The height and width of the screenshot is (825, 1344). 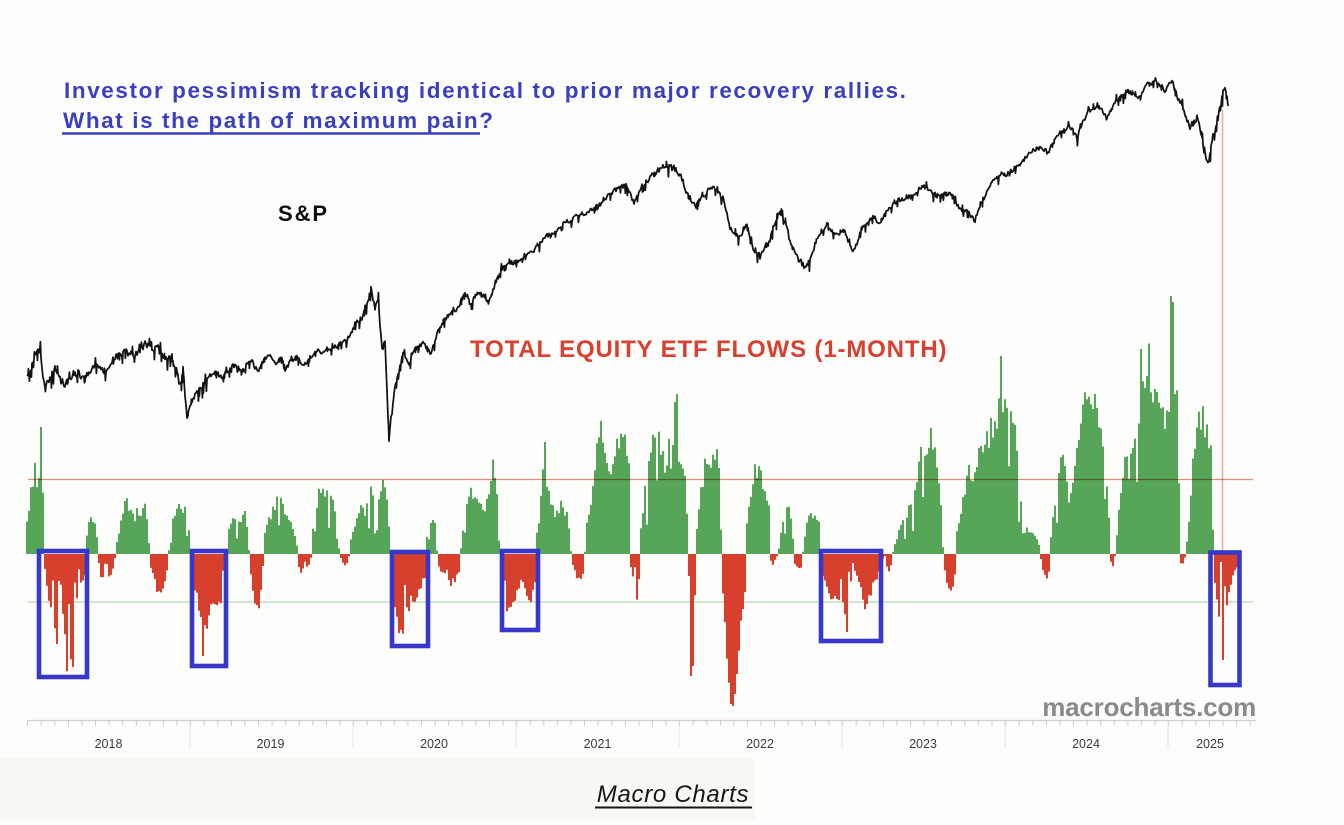 I want to click on svg-text: S&P, so click(x=303, y=213).